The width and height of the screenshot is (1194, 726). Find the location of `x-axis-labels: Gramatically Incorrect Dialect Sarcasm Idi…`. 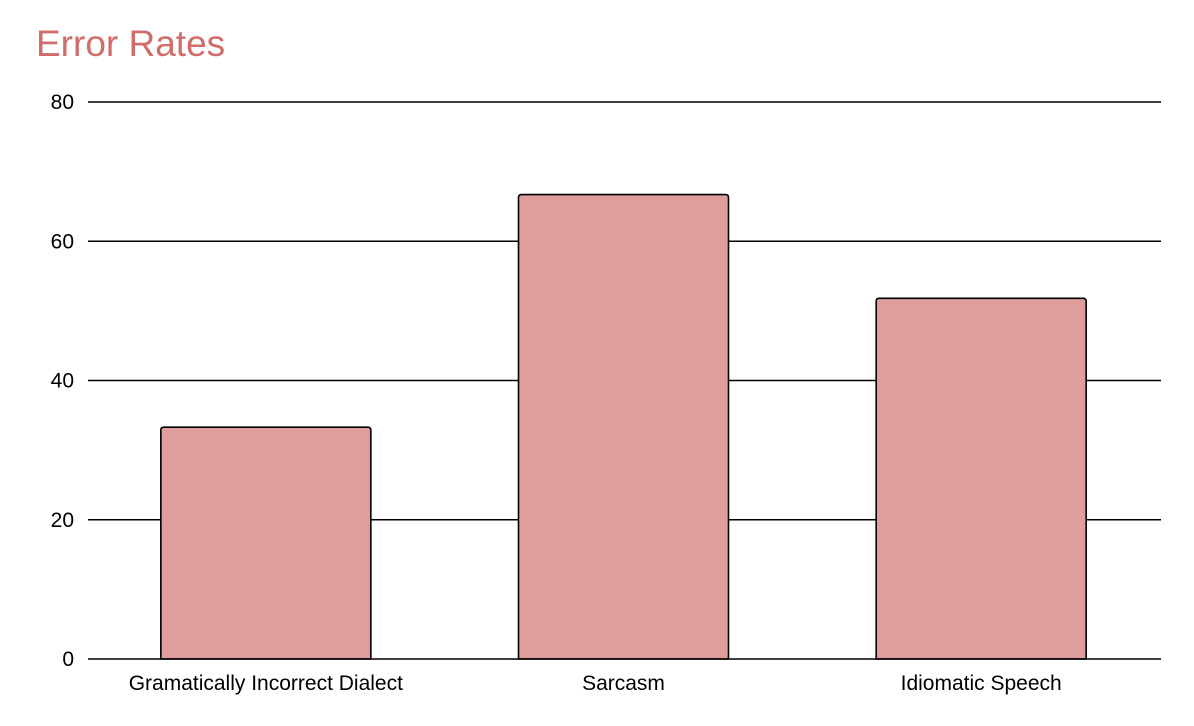

x-axis-labels: Gramatically Incorrect Dialect Sarcasm Idi… is located at coordinates (595, 683).